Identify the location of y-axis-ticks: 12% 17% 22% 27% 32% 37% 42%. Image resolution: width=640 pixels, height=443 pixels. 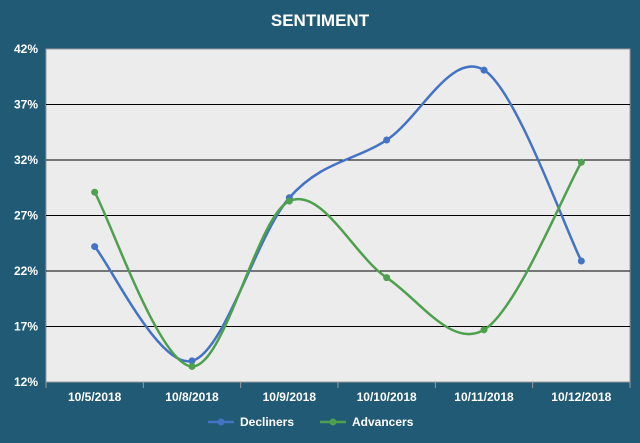
(26, 215).